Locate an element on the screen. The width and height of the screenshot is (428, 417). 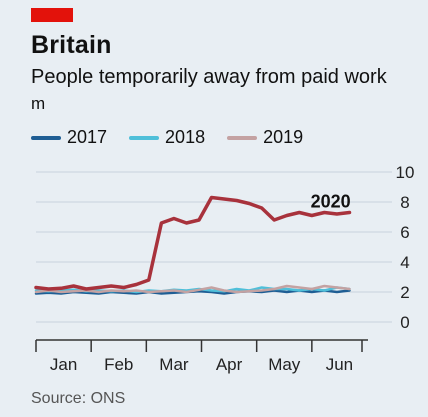
legend-item-2018: 2018 is located at coordinates (167, 137).